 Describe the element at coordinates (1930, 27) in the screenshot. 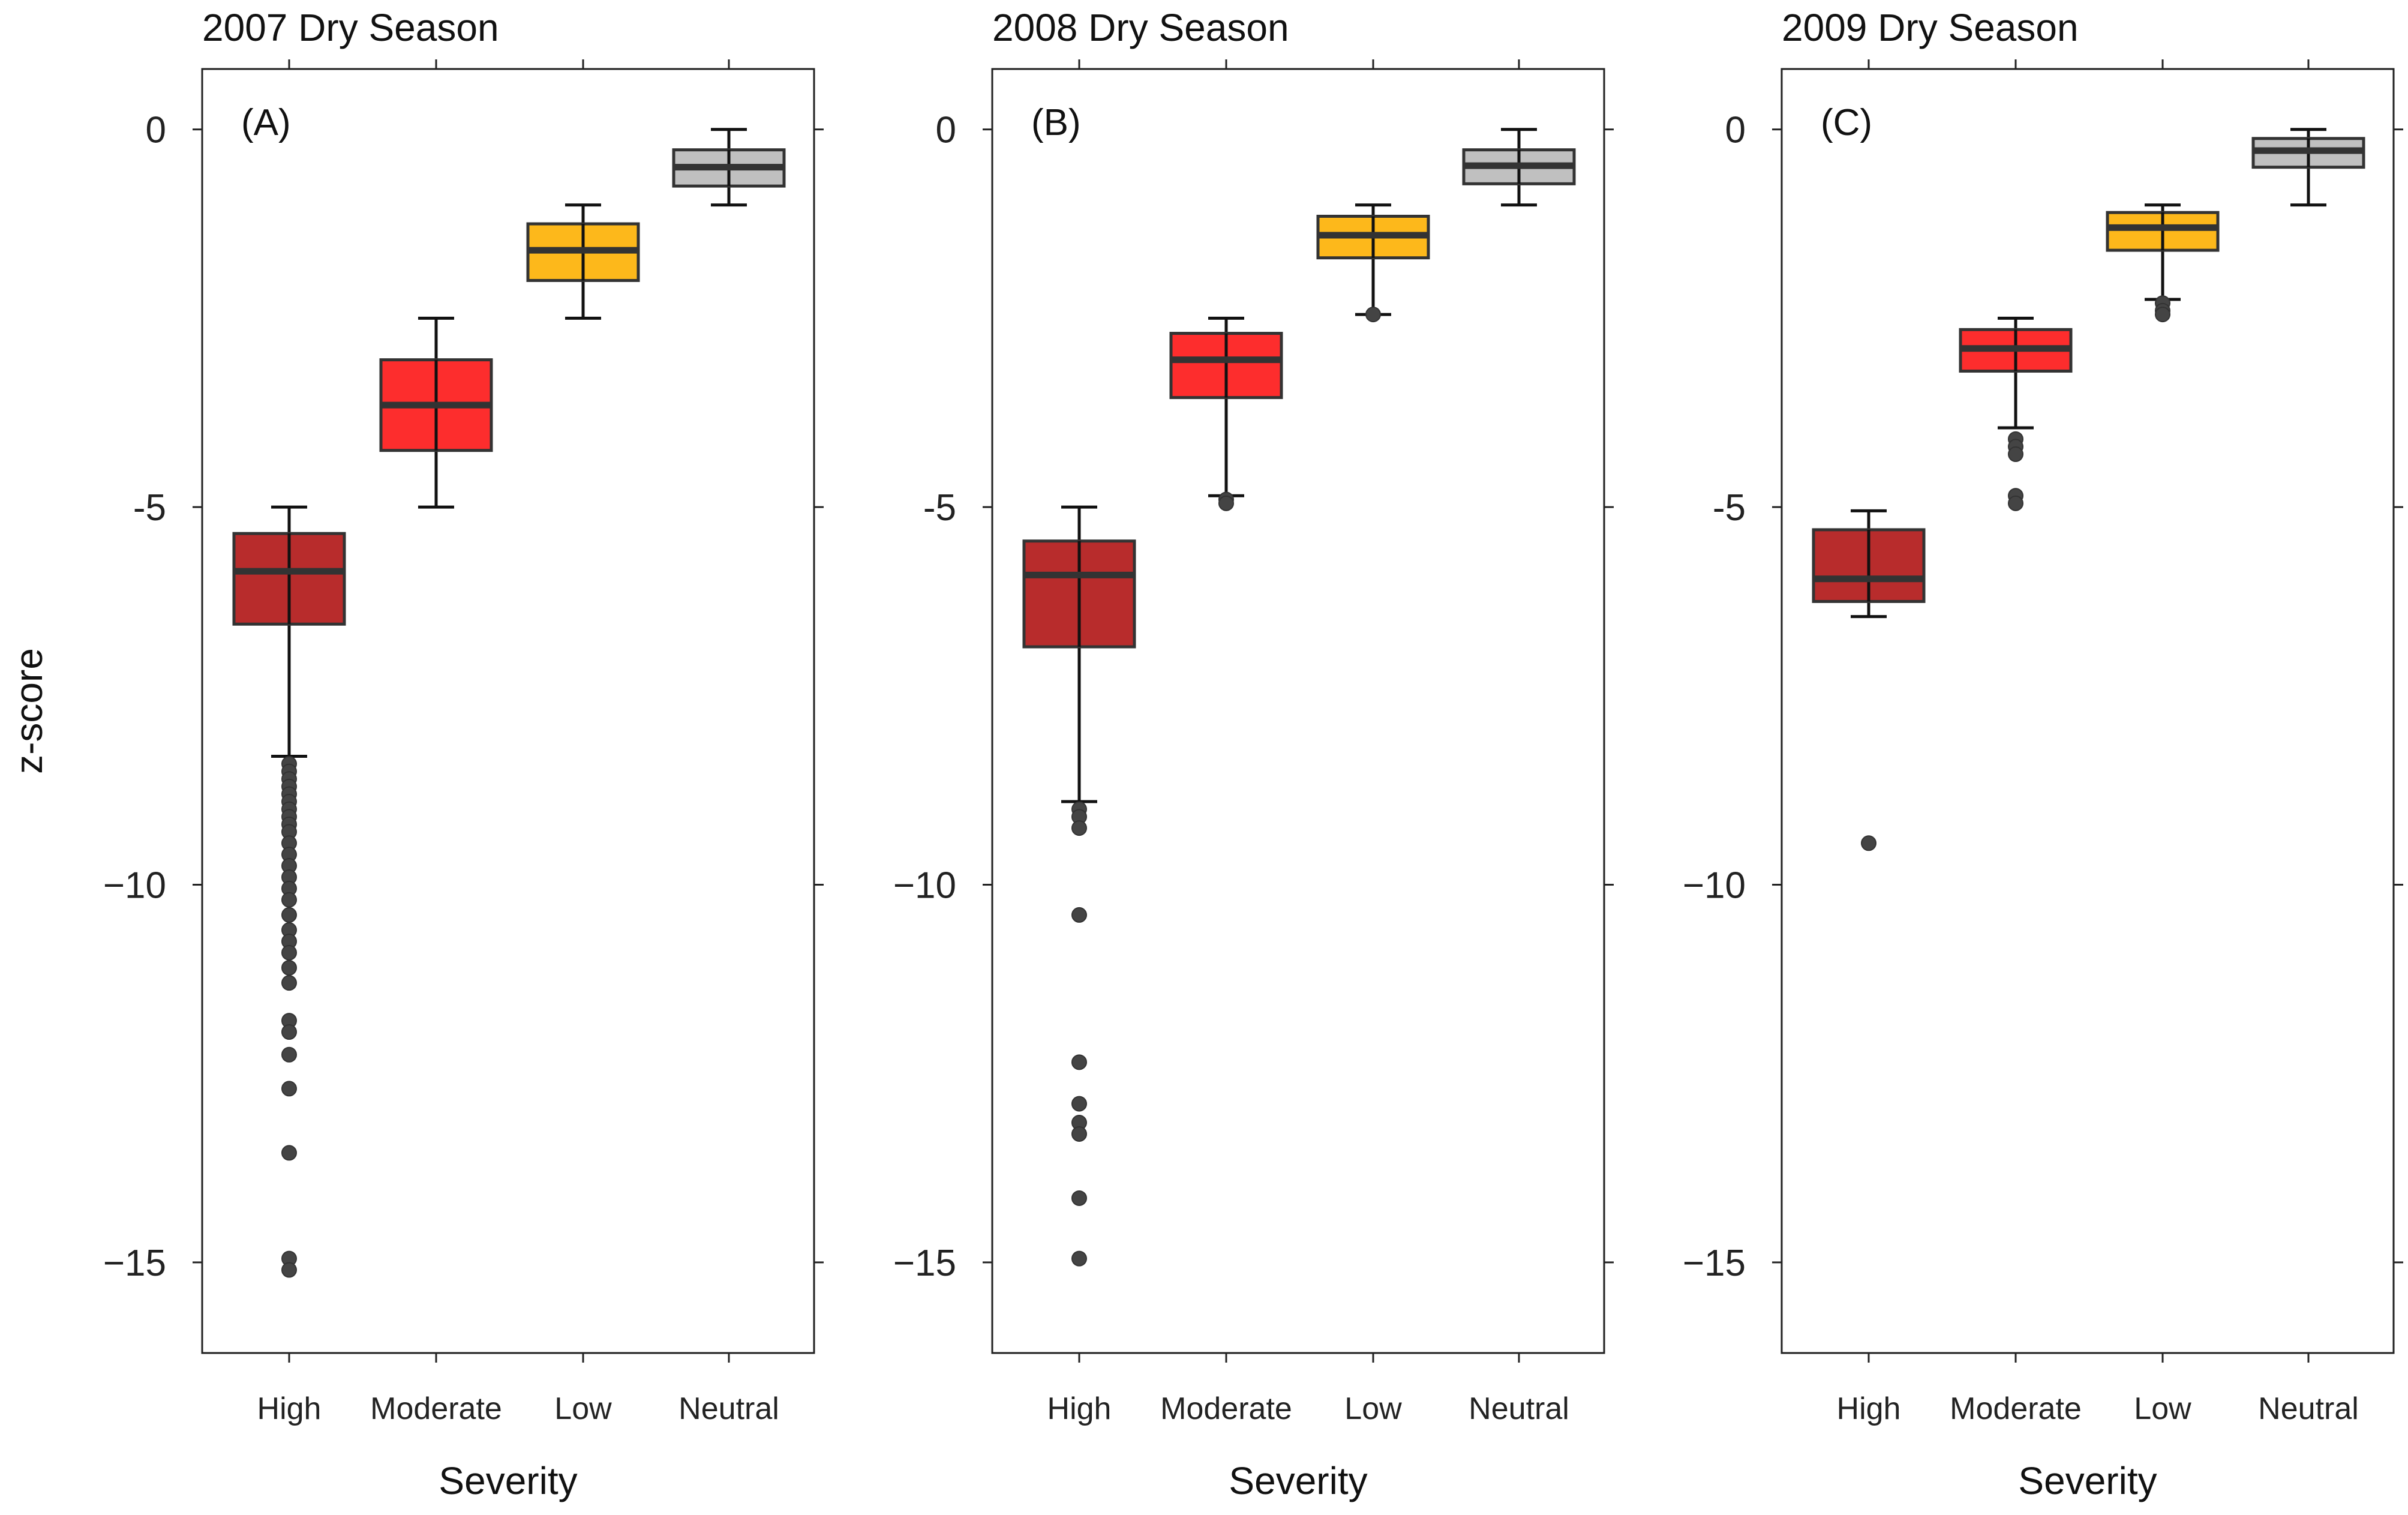

I see `panel-3-title: 2009 Dry Season` at that location.